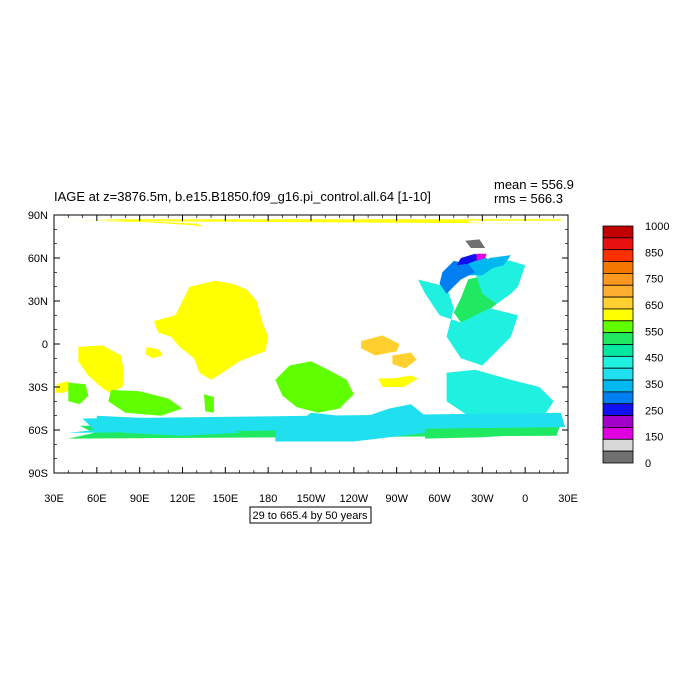 This screenshot has height=700, width=700. I want to click on colorbar-label: 1000, so click(657, 227).